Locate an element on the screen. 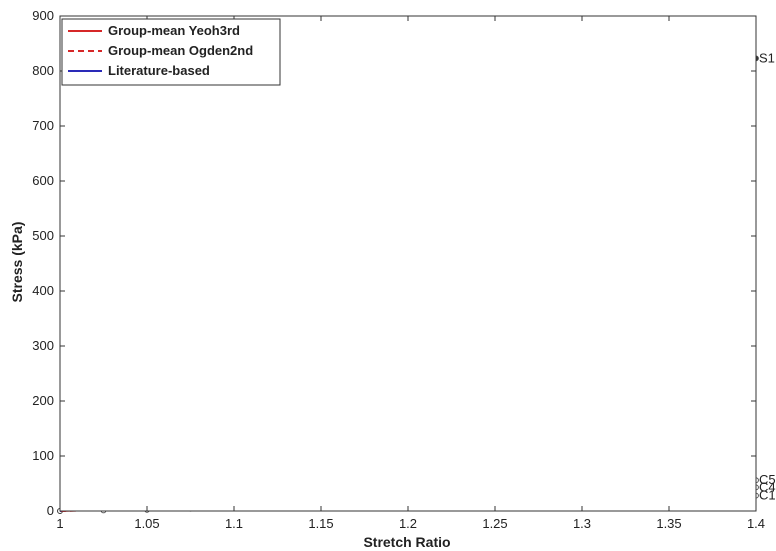 The image size is (776, 551). curve-label-c5: C5 is located at coordinates (767, 479).